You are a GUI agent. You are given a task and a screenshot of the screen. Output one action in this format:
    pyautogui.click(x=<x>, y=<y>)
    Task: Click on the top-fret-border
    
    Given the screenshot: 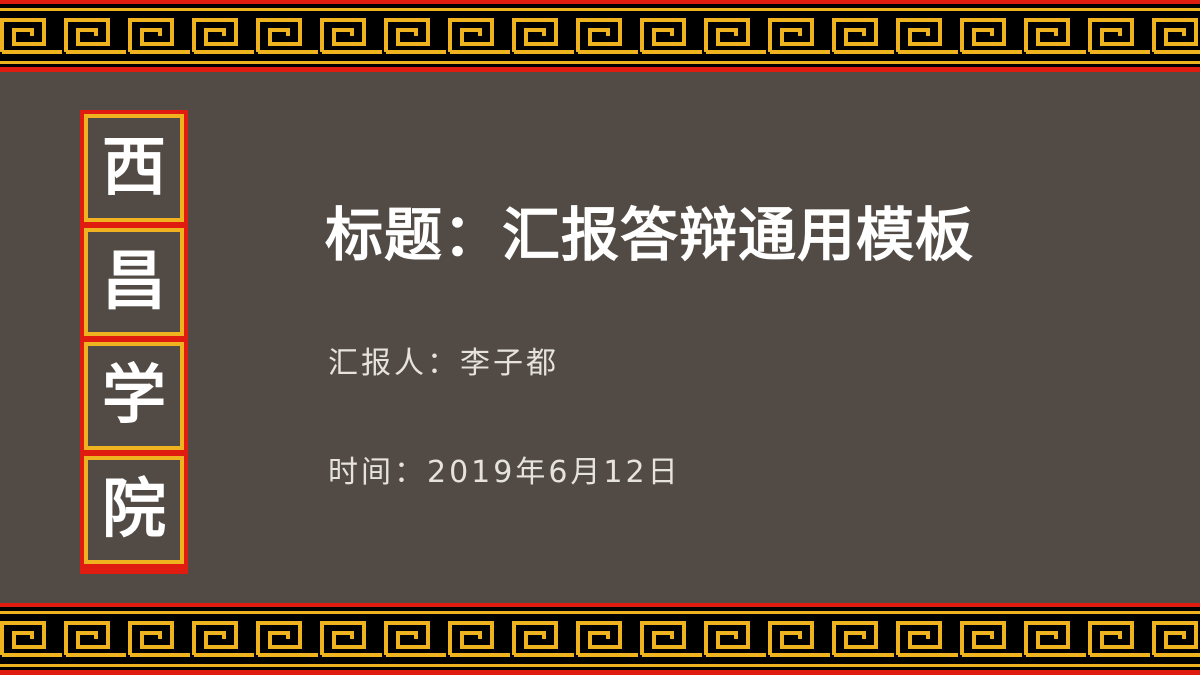 What is the action you would take?
    pyautogui.click(x=600, y=36)
    